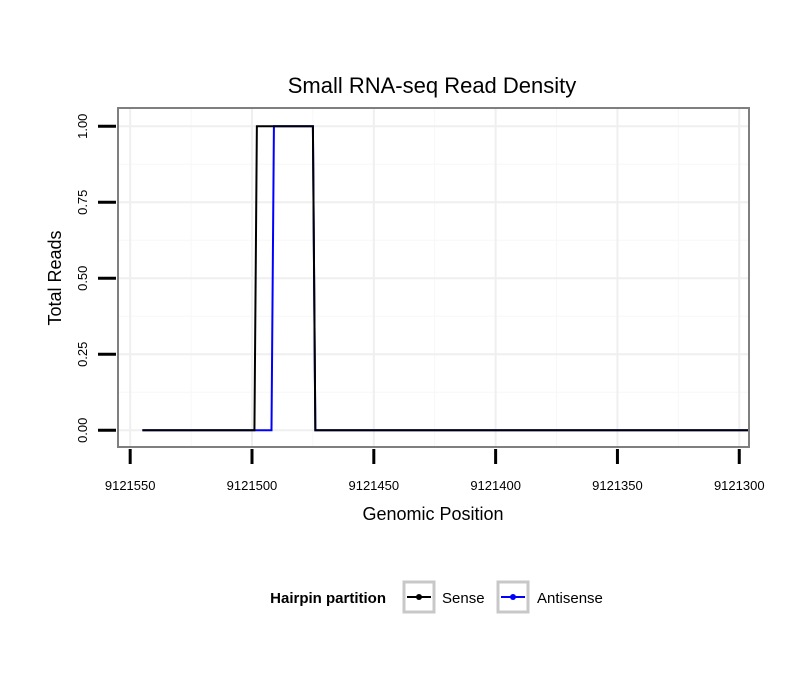 Image resolution: width=810 pixels, height=690 pixels. I want to click on legend-item-sense: Sense, so click(443, 597).